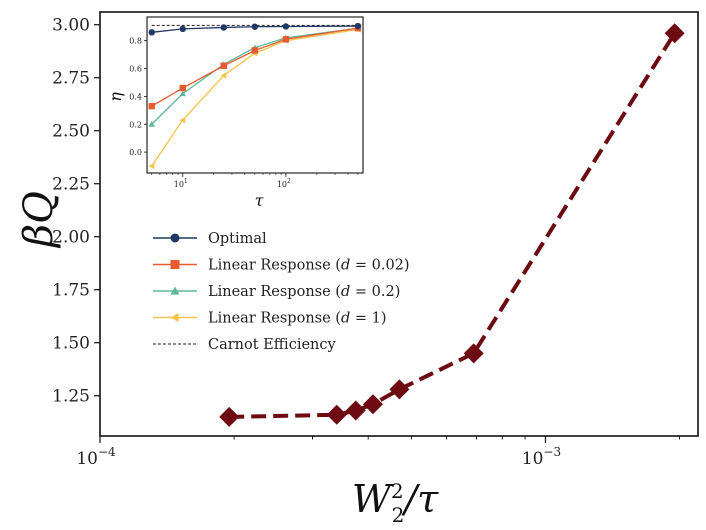 The height and width of the screenshot is (530, 706). What do you see at coordinates (71, 79) in the screenshot?
I see `y-tick-label: 2.75` at bounding box center [71, 79].